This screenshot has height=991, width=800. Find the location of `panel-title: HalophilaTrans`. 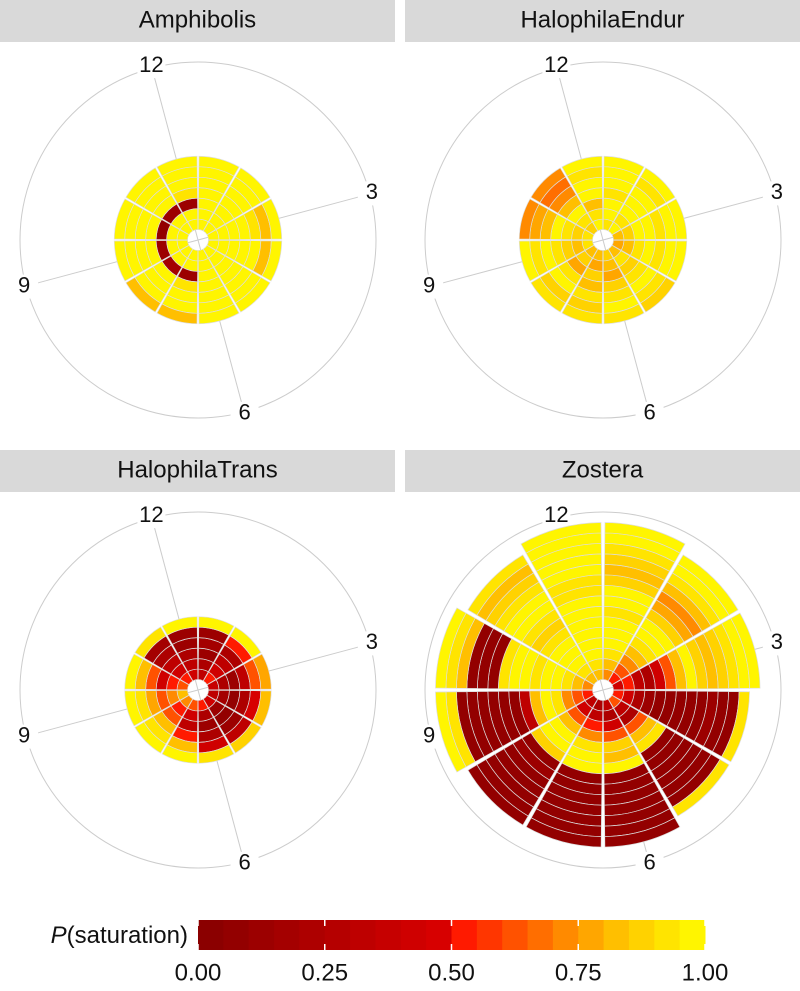

panel-title: HalophilaTrans is located at coordinates (197, 469).